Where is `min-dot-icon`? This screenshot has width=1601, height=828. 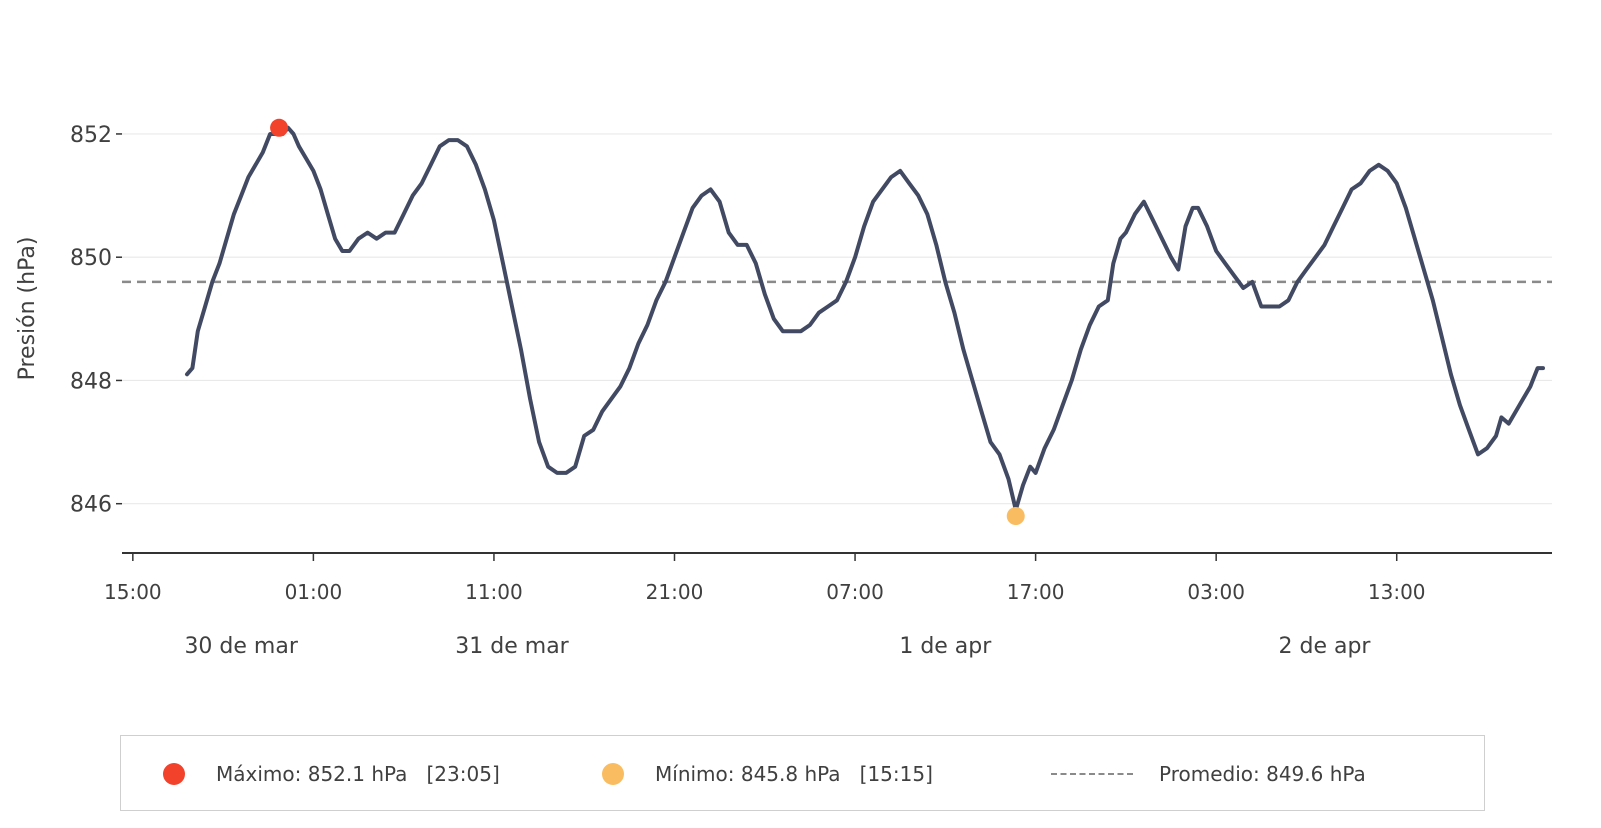
min-dot-icon is located at coordinates (613, 774).